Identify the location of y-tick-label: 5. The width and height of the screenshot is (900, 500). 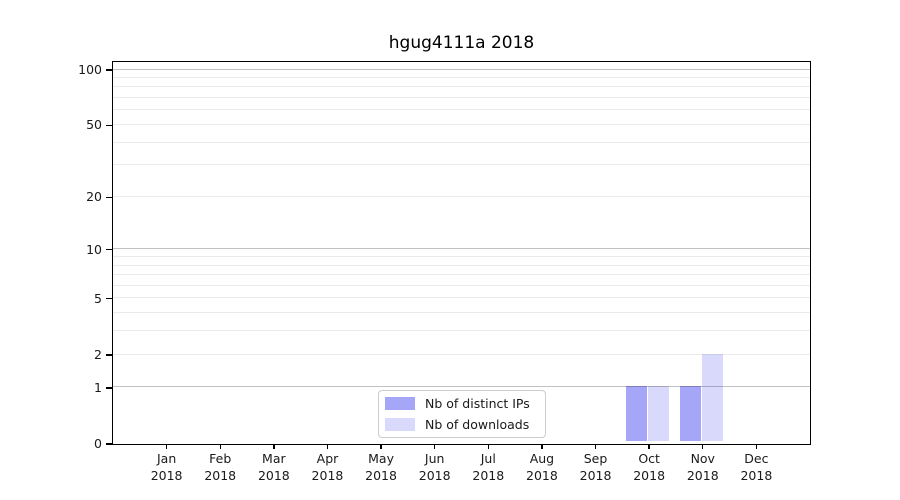
(98, 298).